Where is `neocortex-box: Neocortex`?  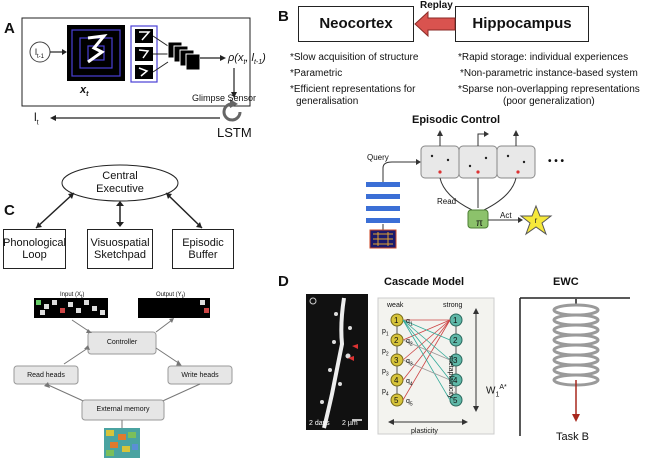
neocortex-box: Neocortex is located at coordinates (356, 24).